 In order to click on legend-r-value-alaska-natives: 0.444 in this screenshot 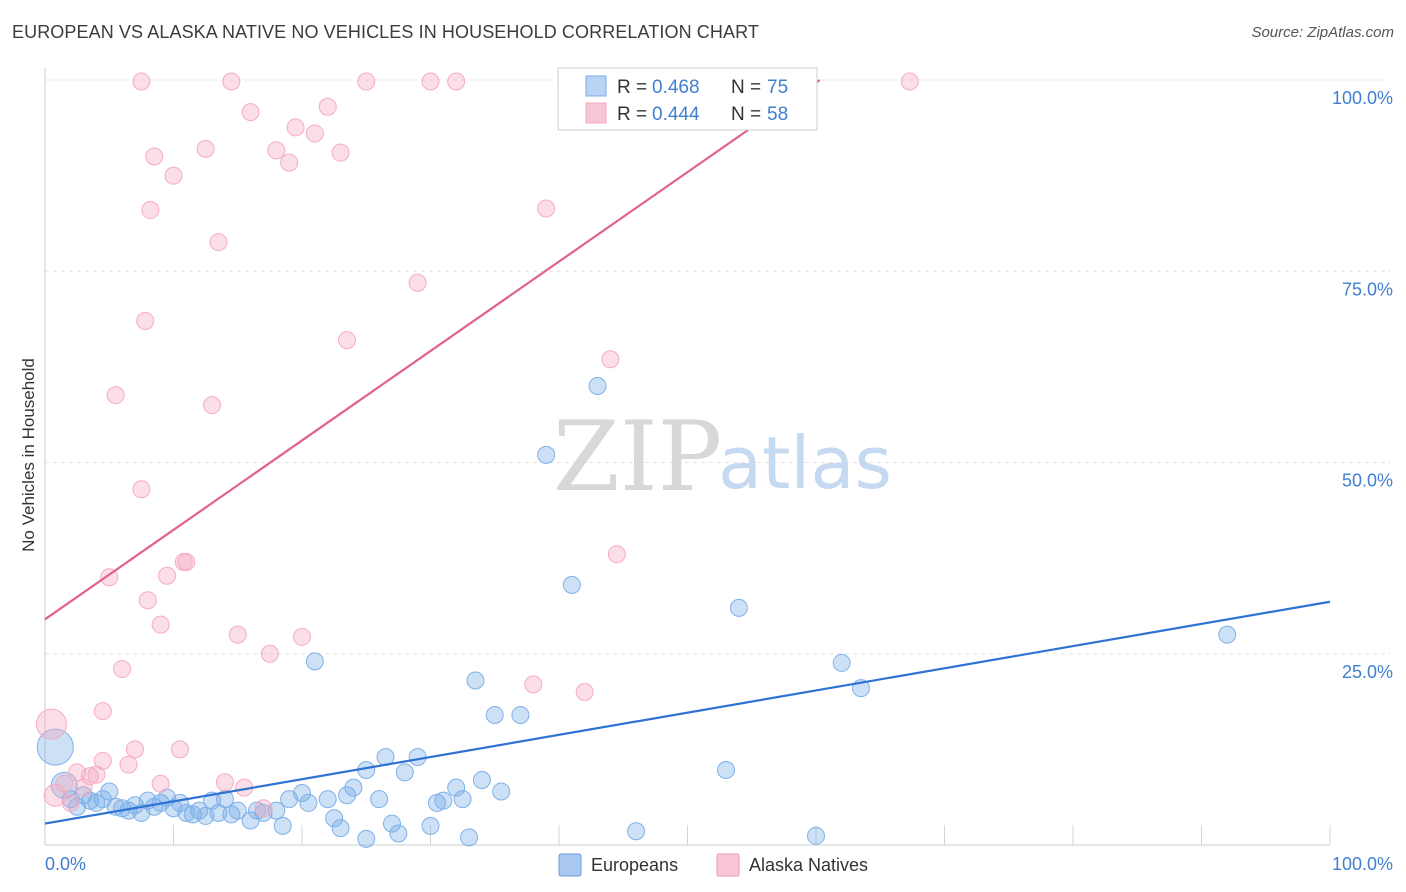, I will do `click(676, 114)`.